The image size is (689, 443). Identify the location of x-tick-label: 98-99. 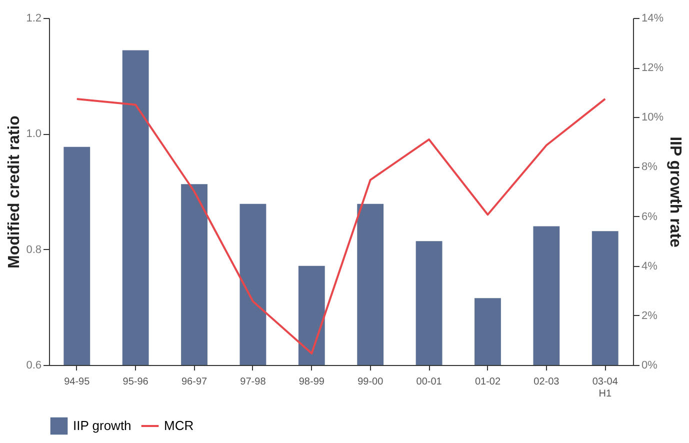
(311, 382).